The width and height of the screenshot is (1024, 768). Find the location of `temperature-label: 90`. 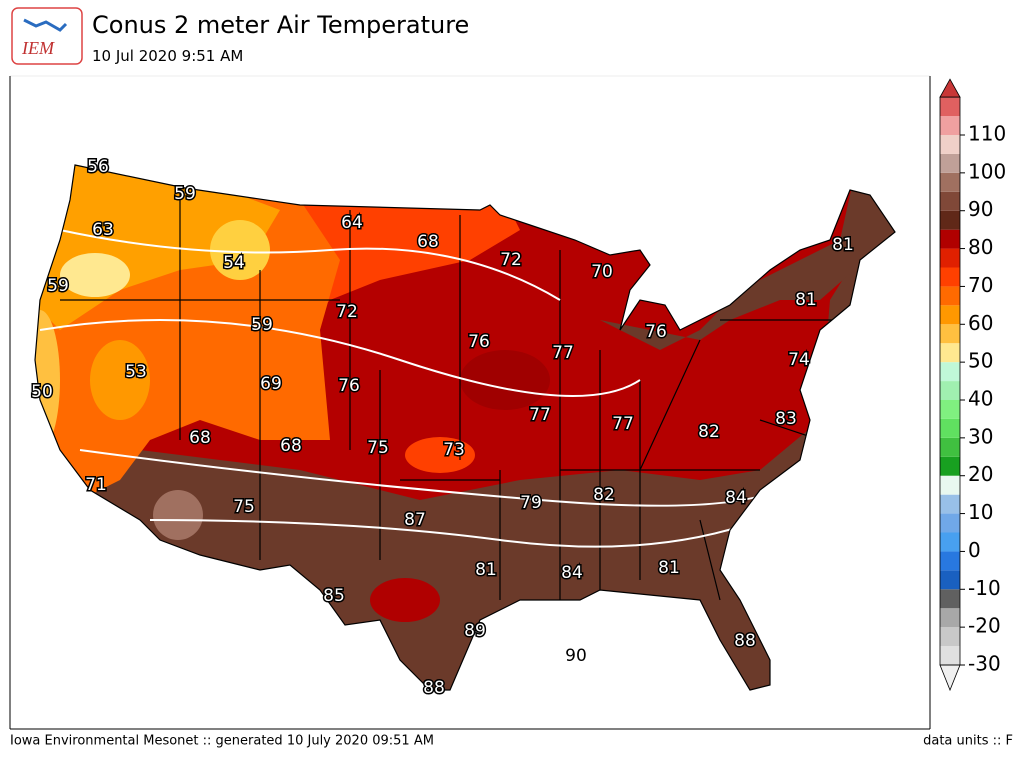

temperature-label: 90 is located at coordinates (576, 656).